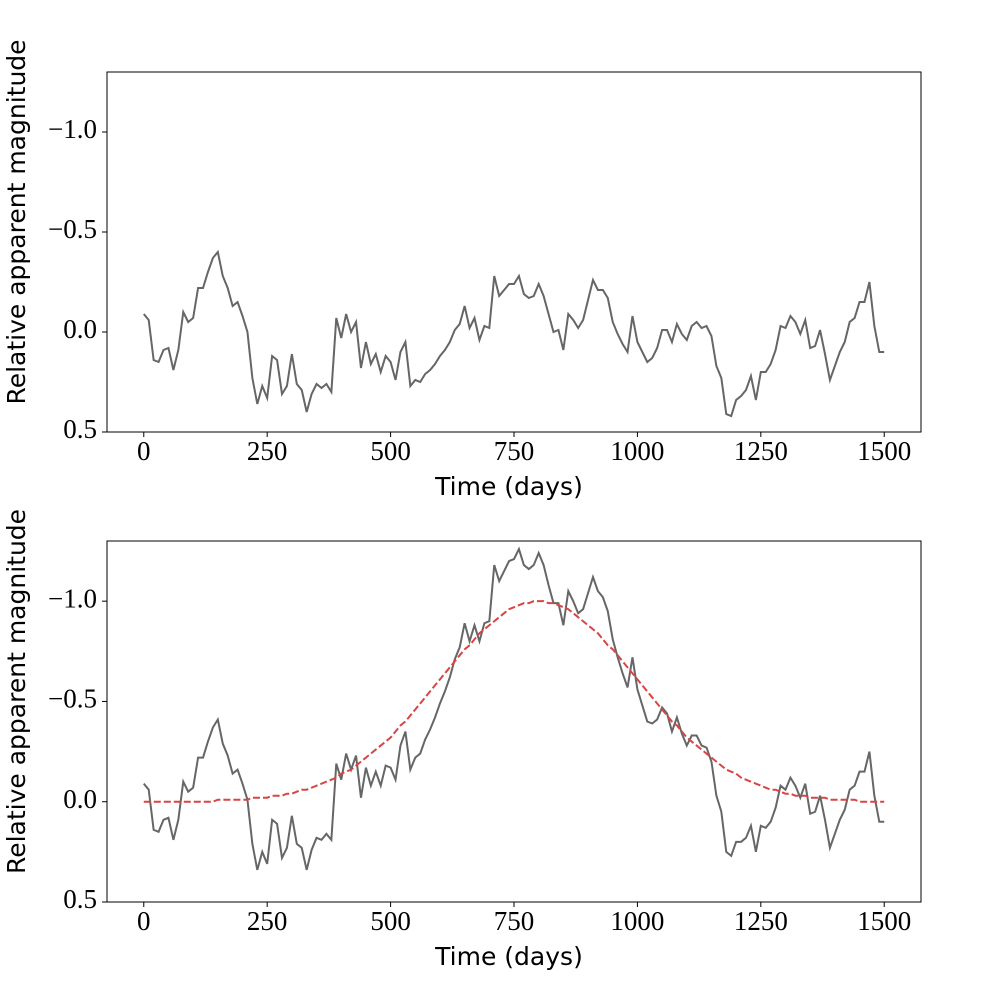 The image size is (1000, 1000). I want to click on data-line, so click(514, 333).